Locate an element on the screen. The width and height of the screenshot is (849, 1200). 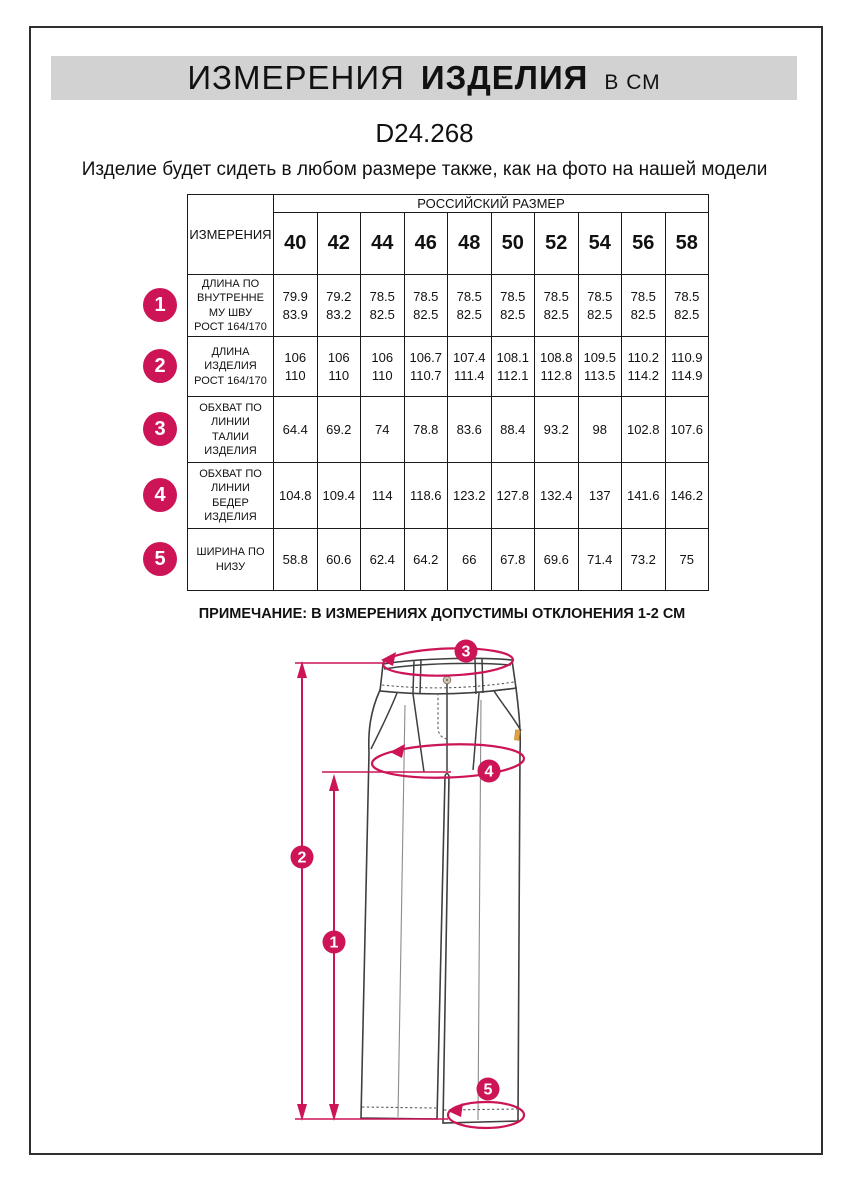
marker-2-arrow is located at coordinates (302, 891).